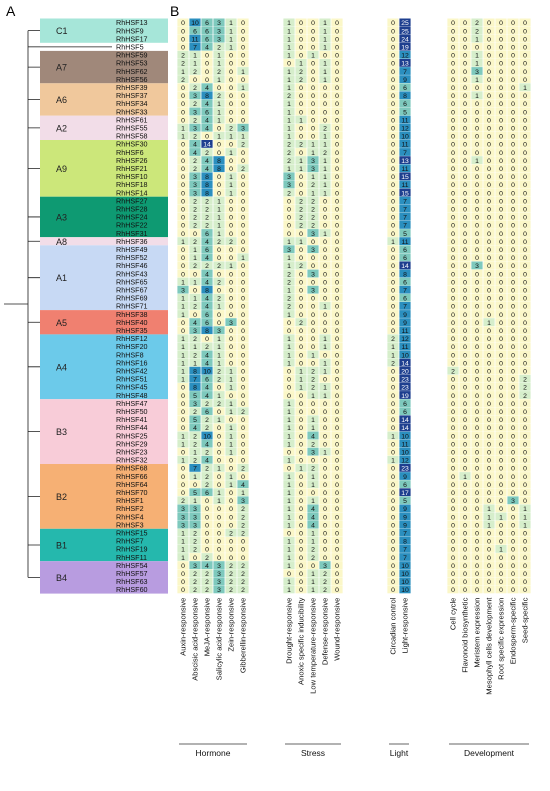  I want to click on gene-label: RhHSF60, so click(132, 589).